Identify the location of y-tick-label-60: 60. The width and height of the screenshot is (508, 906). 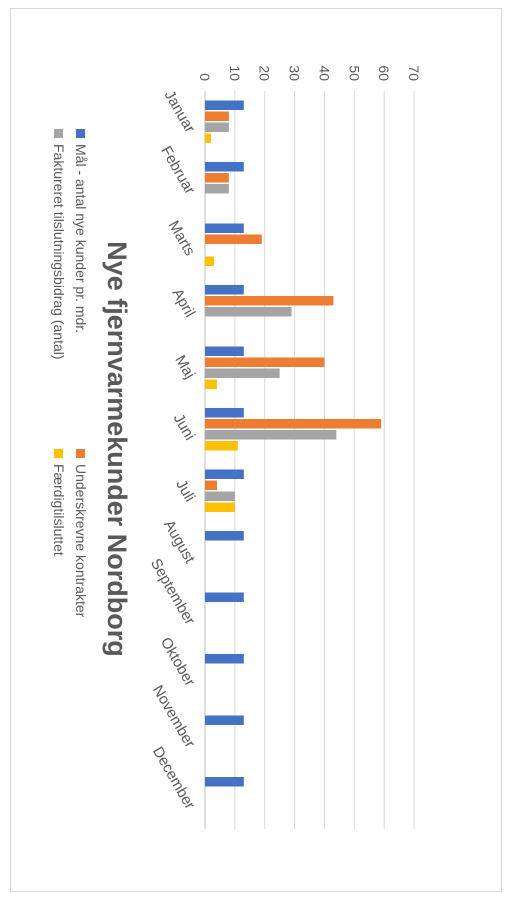
(384, 73).